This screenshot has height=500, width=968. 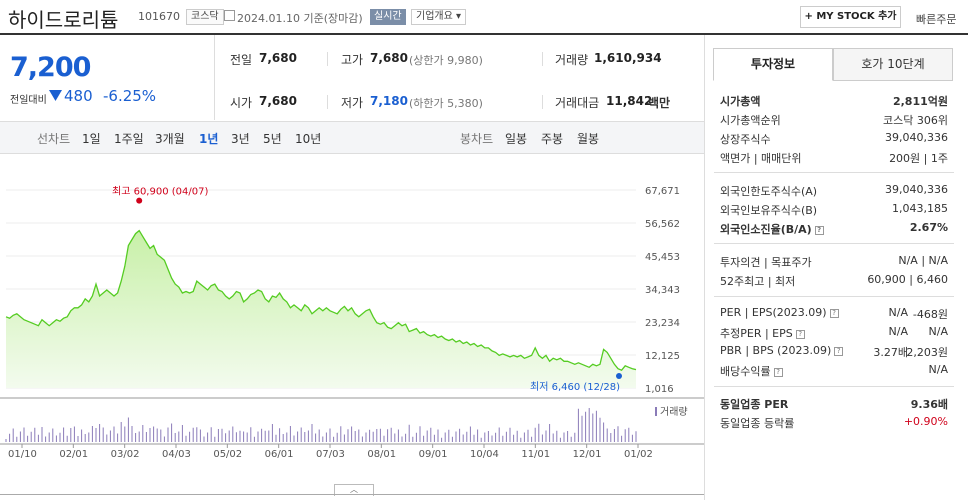 What do you see at coordinates (920, 101) in the screenshot?
I see `market-cap-value: 2,811억원` at bounding box center [920, 101].